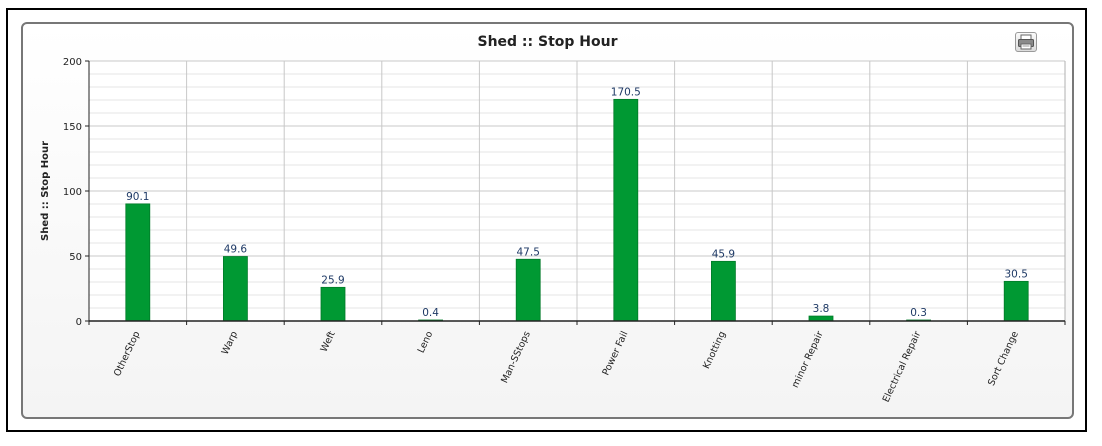  Describe the element at coordinates (230, 343) in the screenshot. I see `x-tick-label: Warp` at that location.